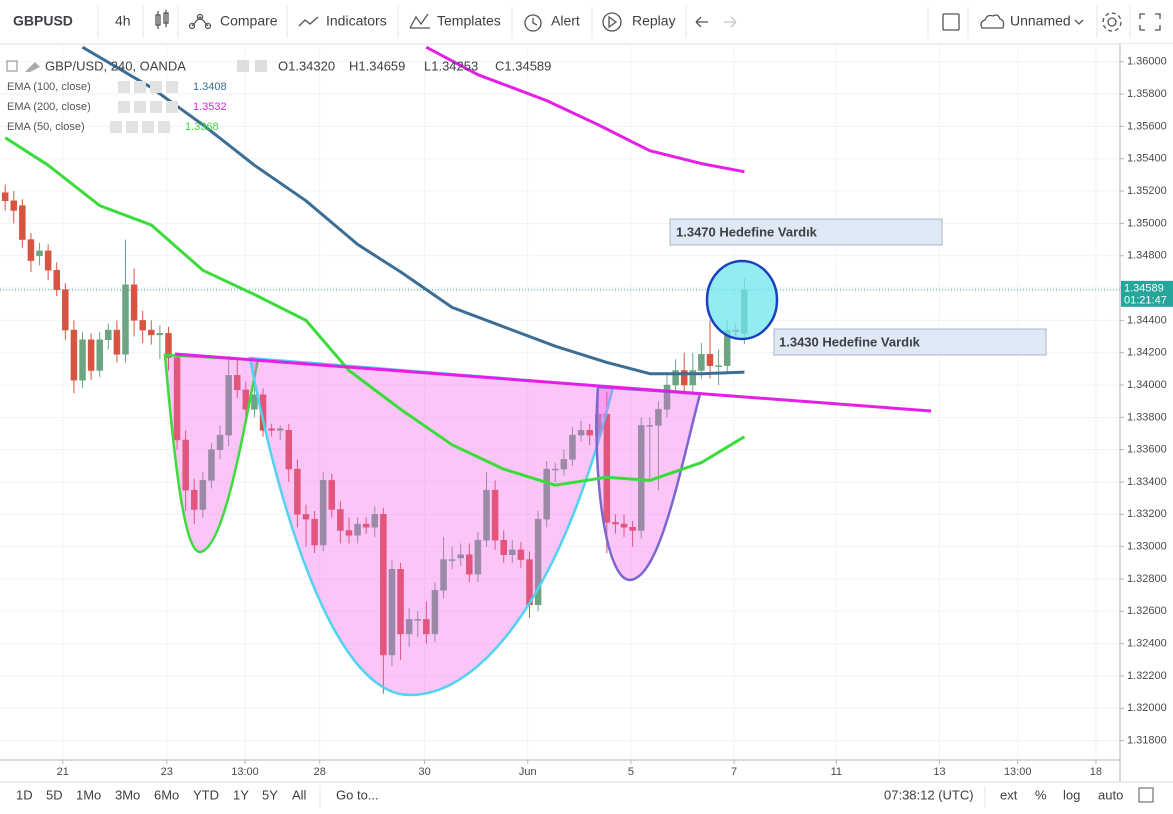  What do you see at coordinates (211, 453) in the screenshot?
I see `left-shoulder` at bounding box center [211, 453].